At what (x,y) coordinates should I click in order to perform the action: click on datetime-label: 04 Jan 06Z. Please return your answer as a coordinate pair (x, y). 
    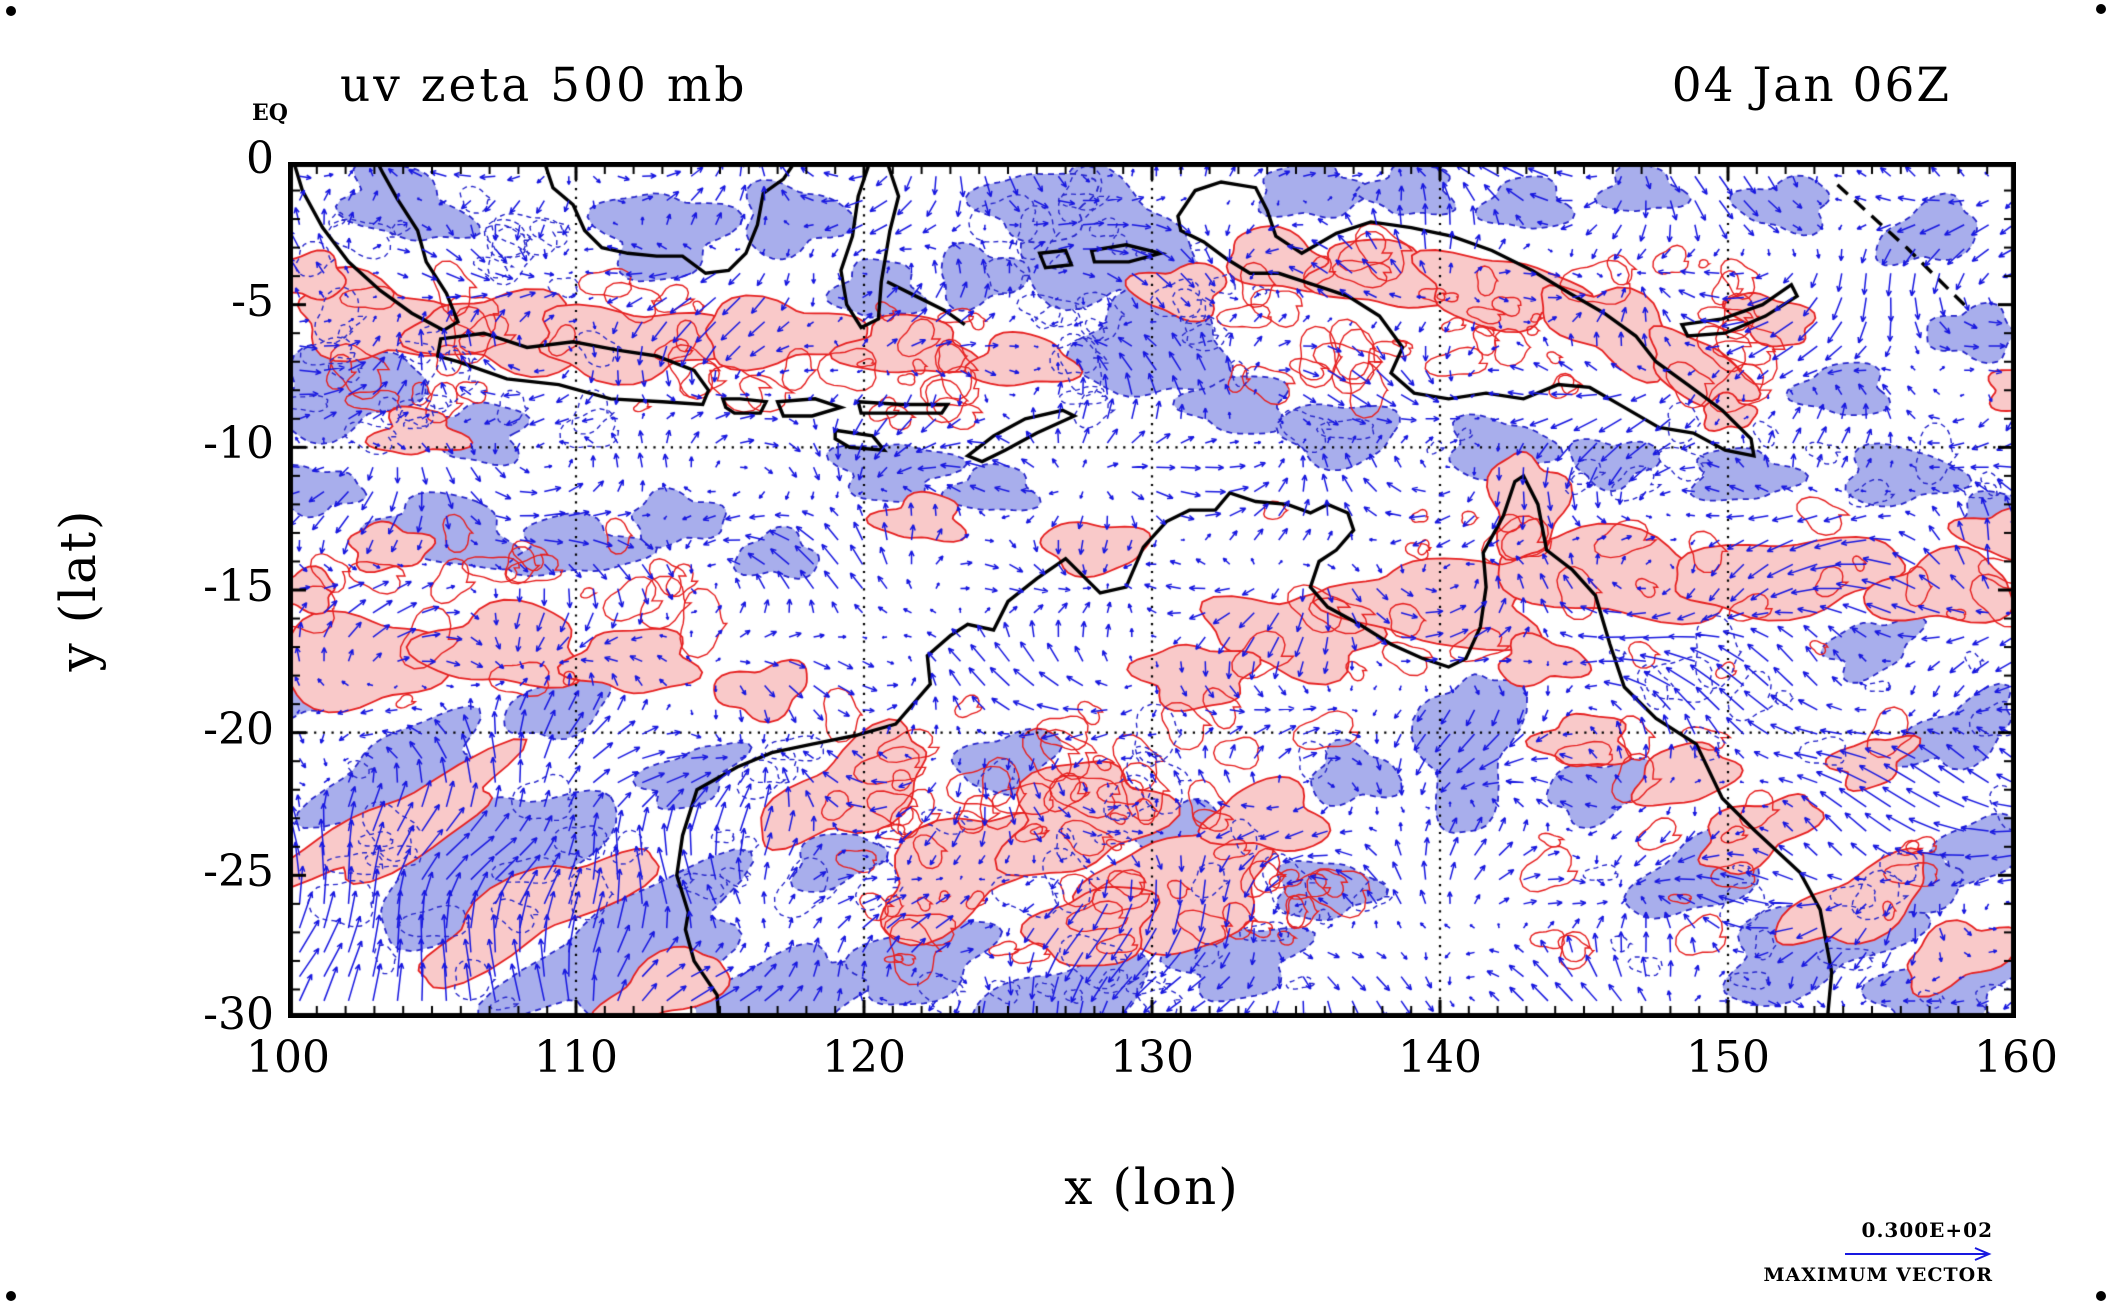
    Looking at the image, I should click on (1811, 85).